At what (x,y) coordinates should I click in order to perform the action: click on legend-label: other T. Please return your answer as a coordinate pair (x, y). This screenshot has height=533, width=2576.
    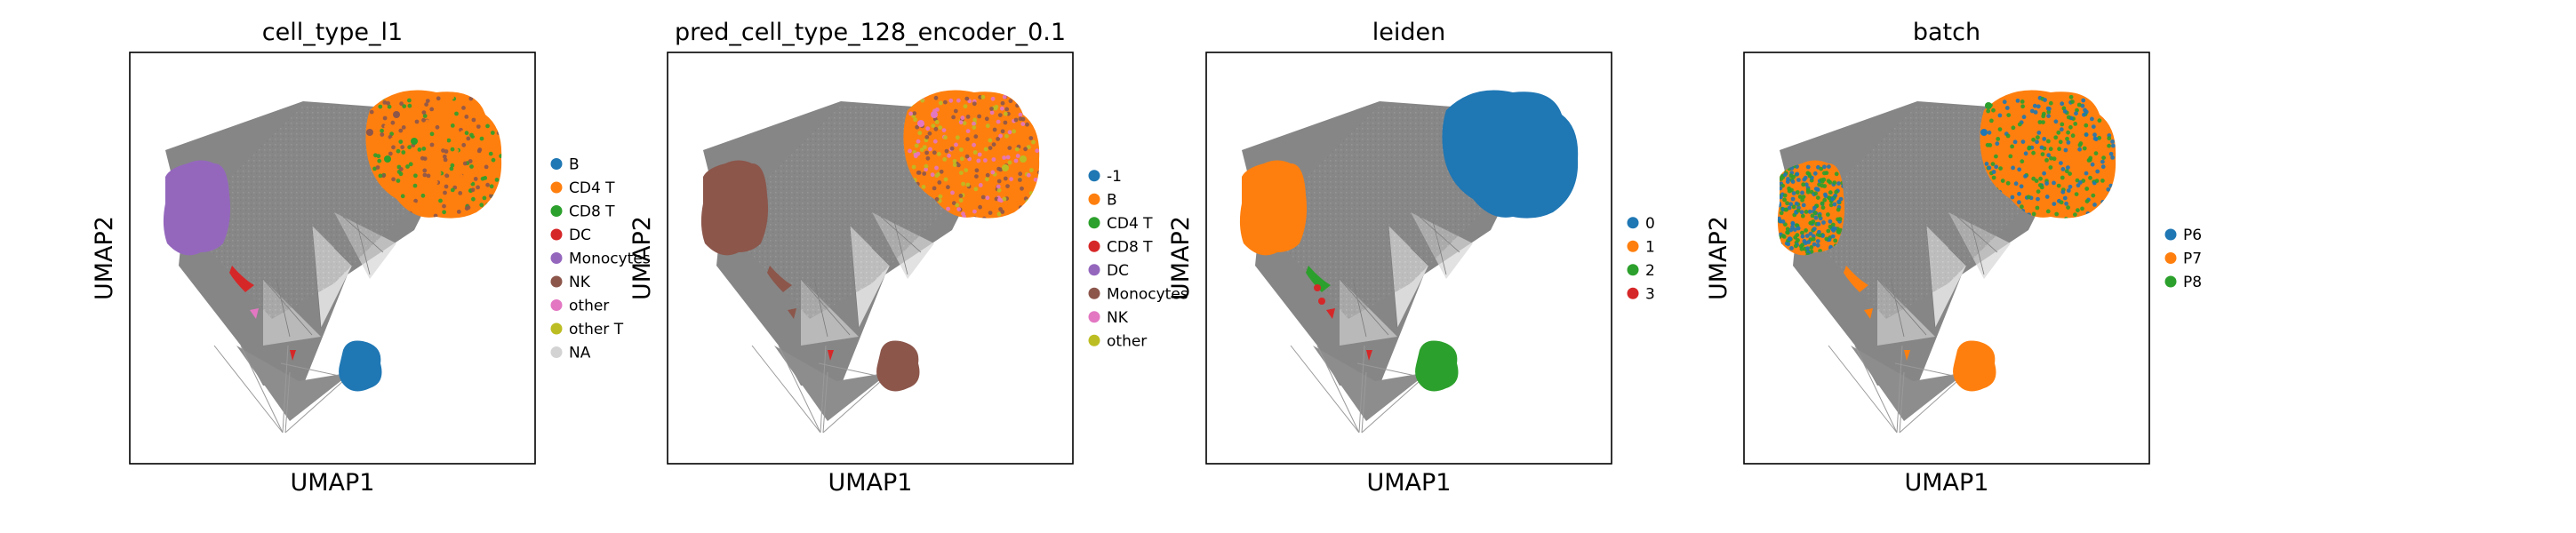
    Looking at the image, I should click on (596, 329).